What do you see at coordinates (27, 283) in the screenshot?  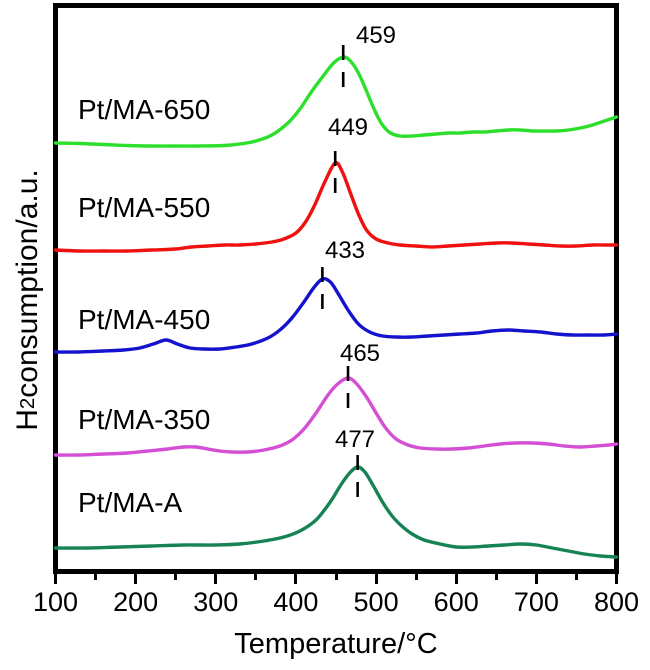 I see `y-axis-title-rest: consumption/a.u.` at bounding box center [27, 283].